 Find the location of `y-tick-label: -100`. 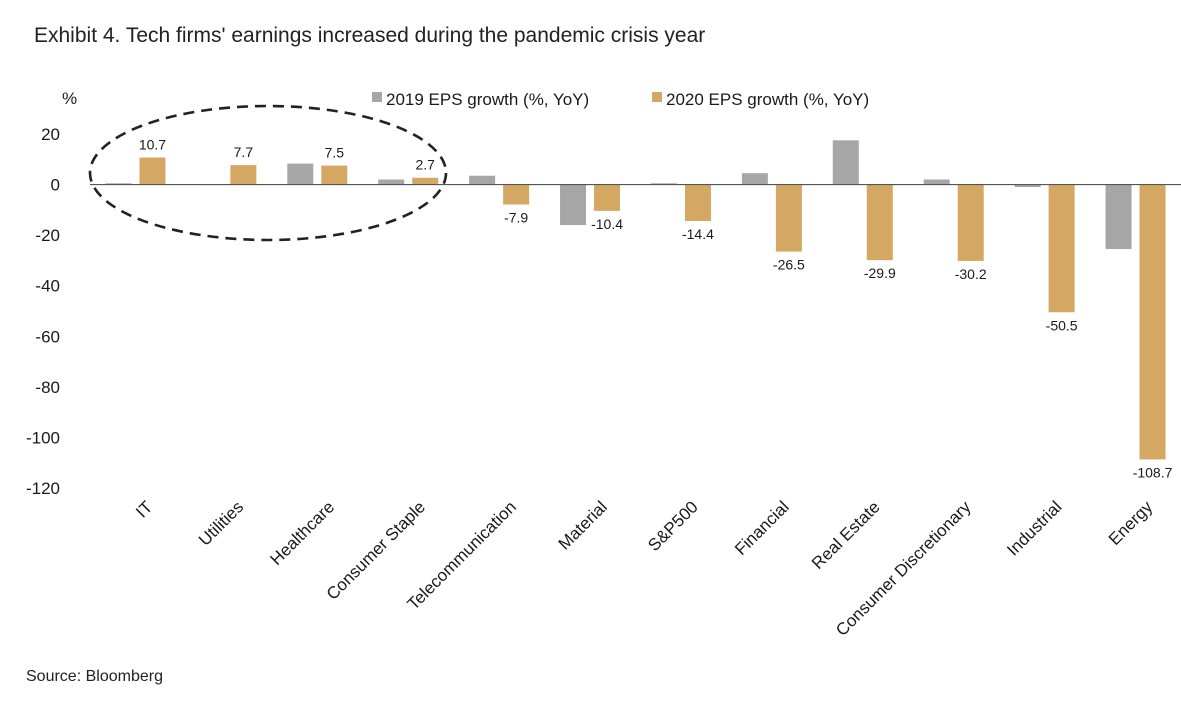

y-tick-label: -100 is located at coordinates (43, 437).